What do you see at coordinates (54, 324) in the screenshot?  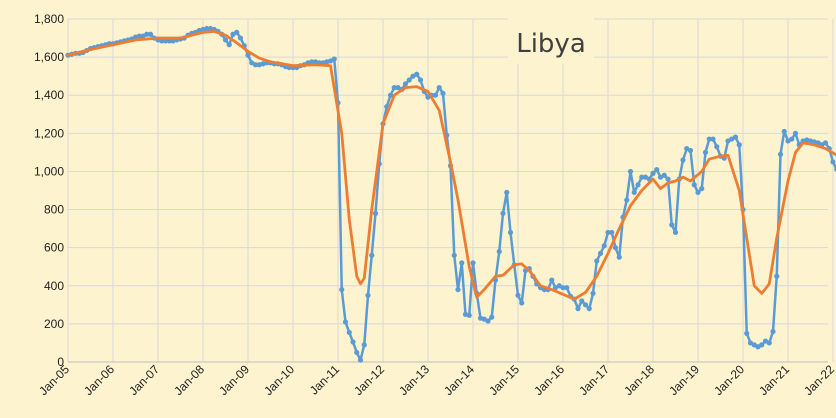 I see `y-tick-label: 200` at bounding box center [54, 324].